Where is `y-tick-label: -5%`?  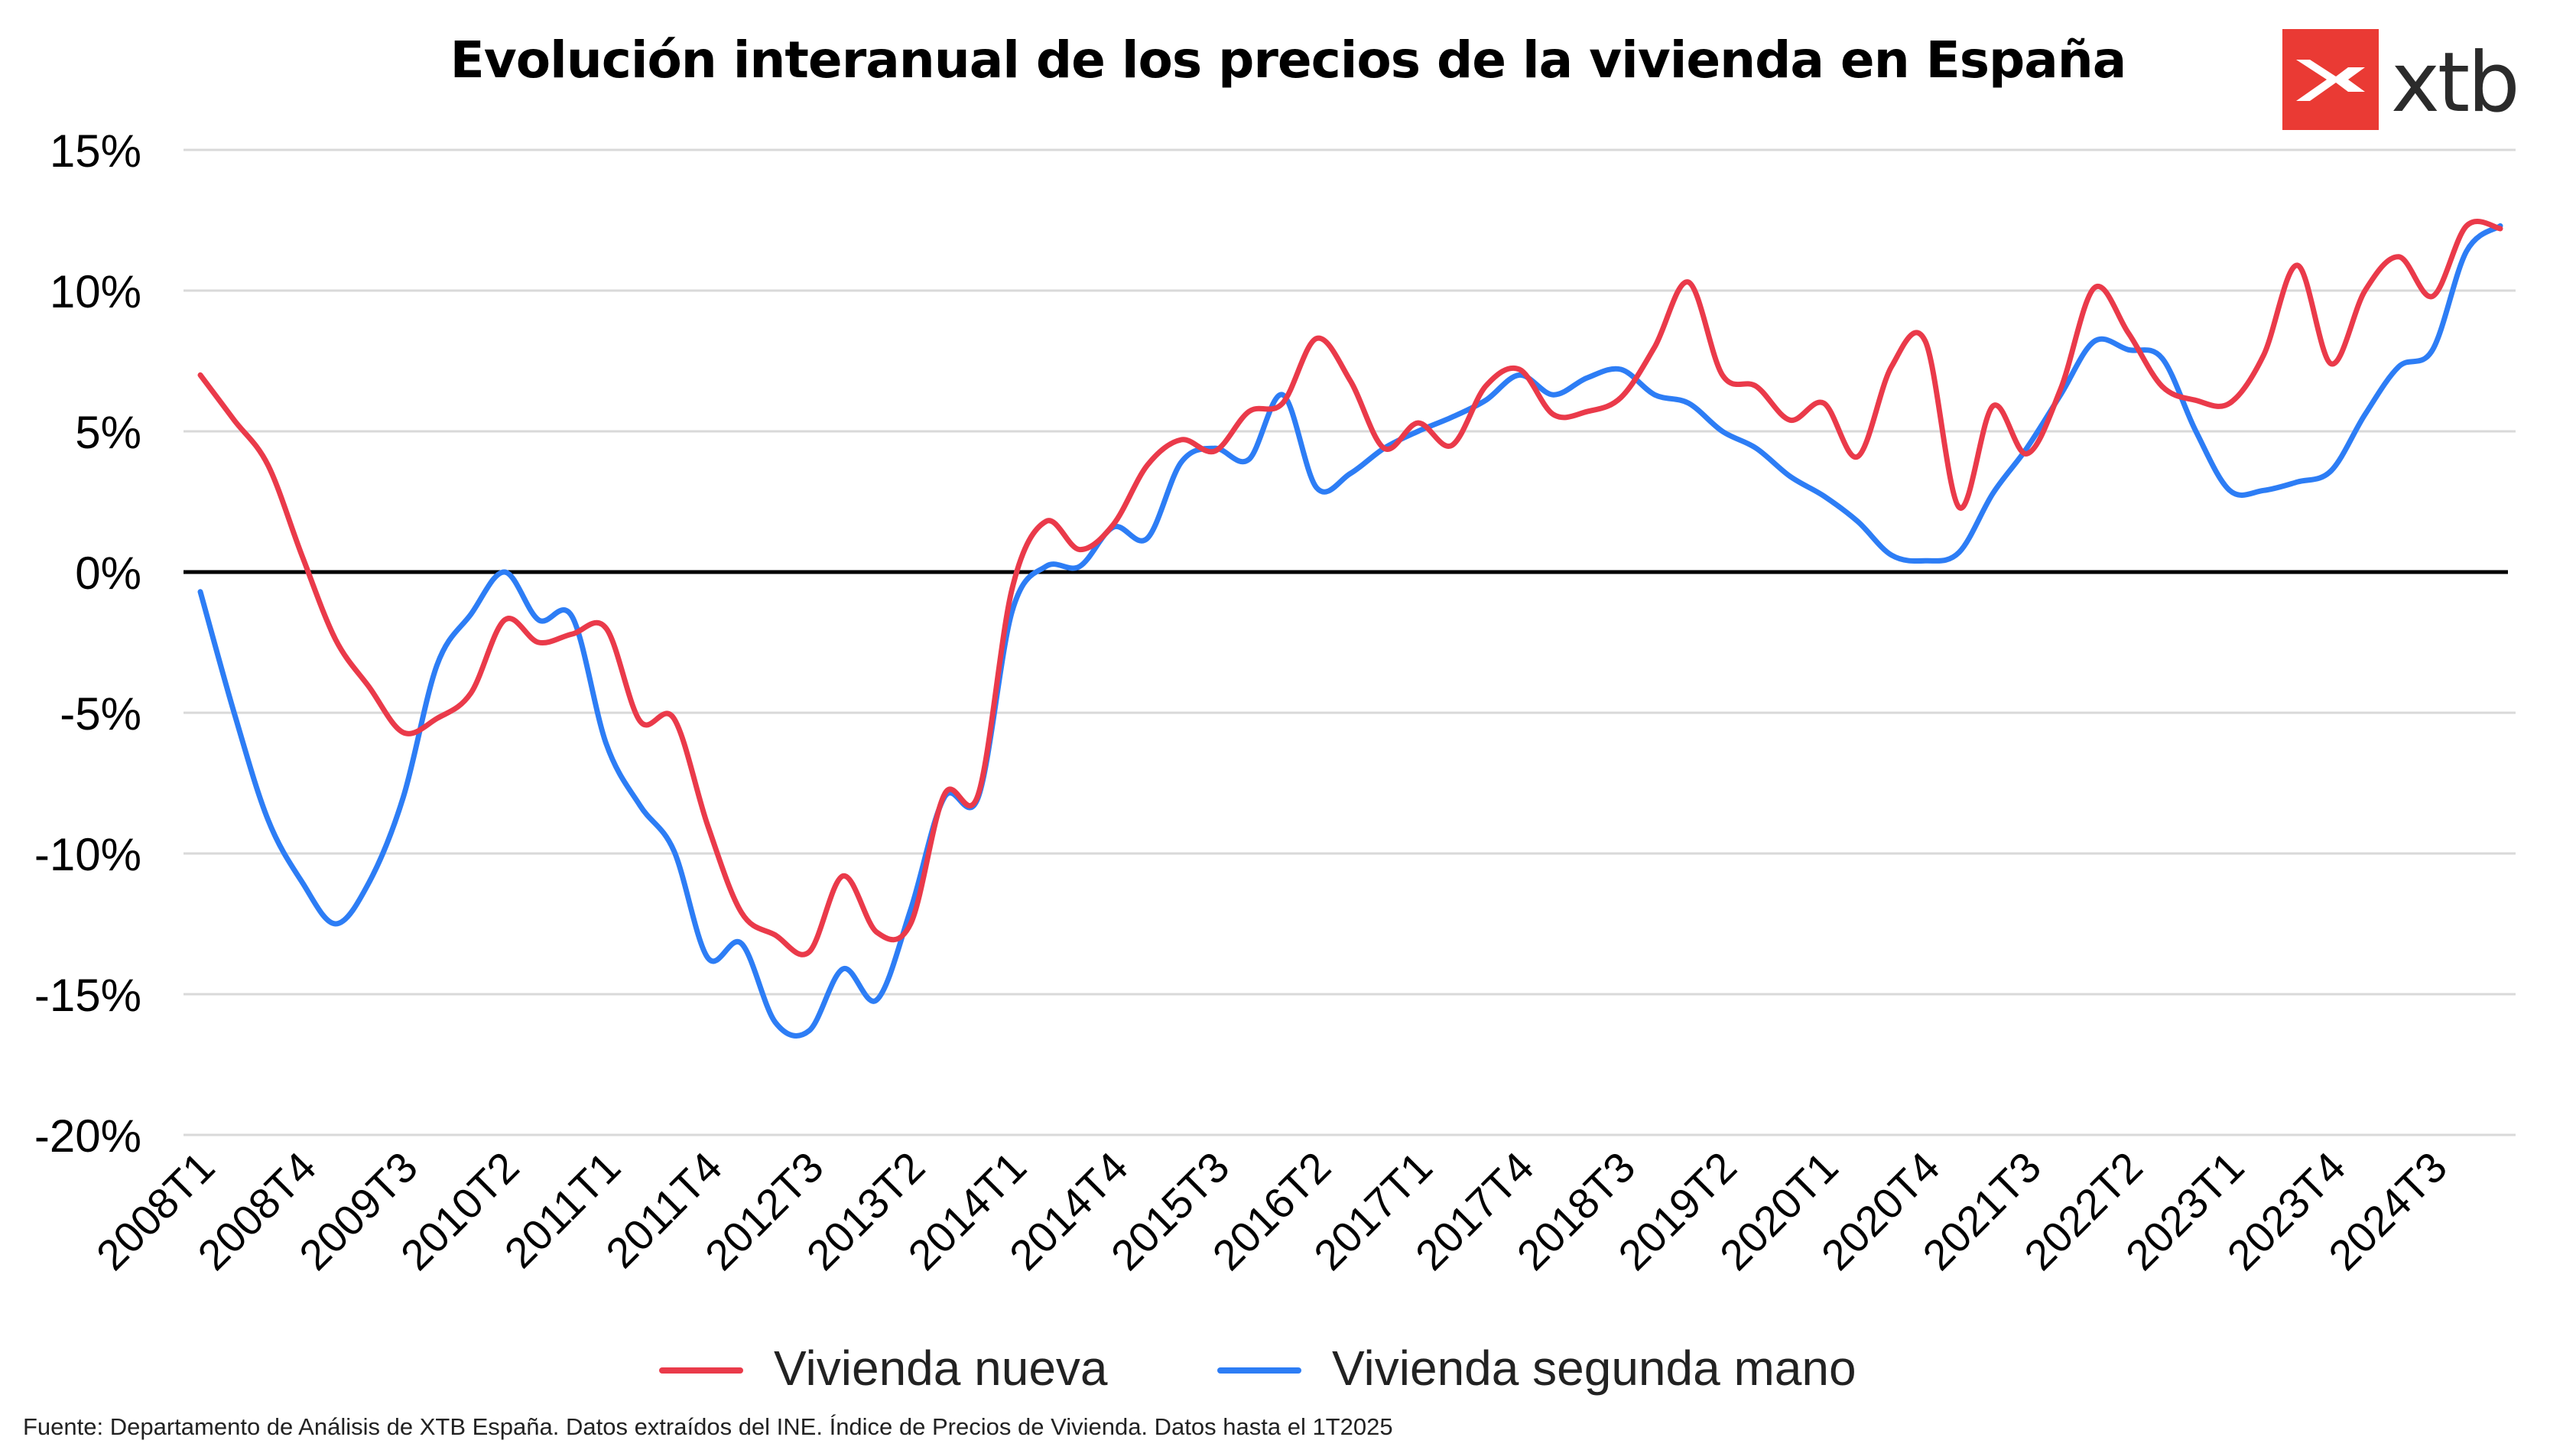
y-tick-label: -5% is located at coordinates (101, 714).